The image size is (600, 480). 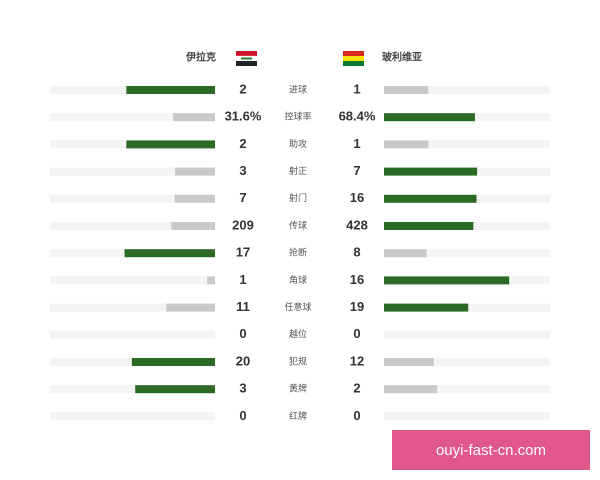 I want to click on stat-label: 角球, so click(x=298, y=279).